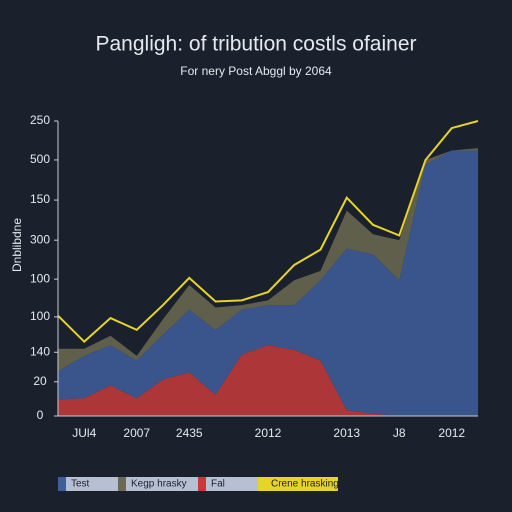  Describe the element at coordinates (80, 484) in the screenshot. I see `legend-label: Test` at that location.